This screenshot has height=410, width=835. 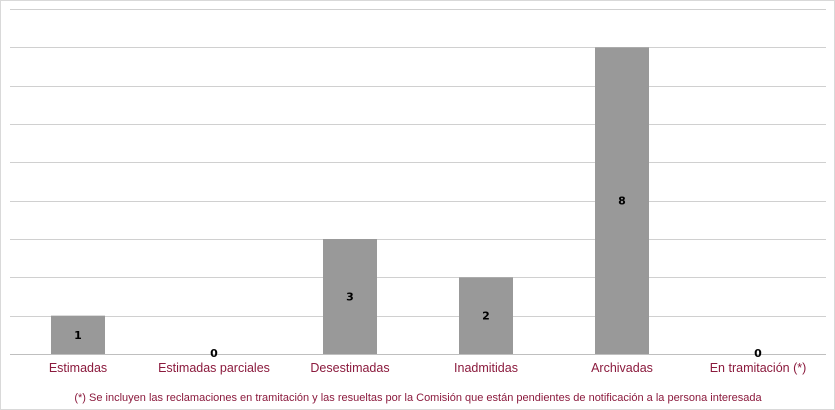 I want to click on category-label-2: Estimadas parciales, so click(x=214, y=368).